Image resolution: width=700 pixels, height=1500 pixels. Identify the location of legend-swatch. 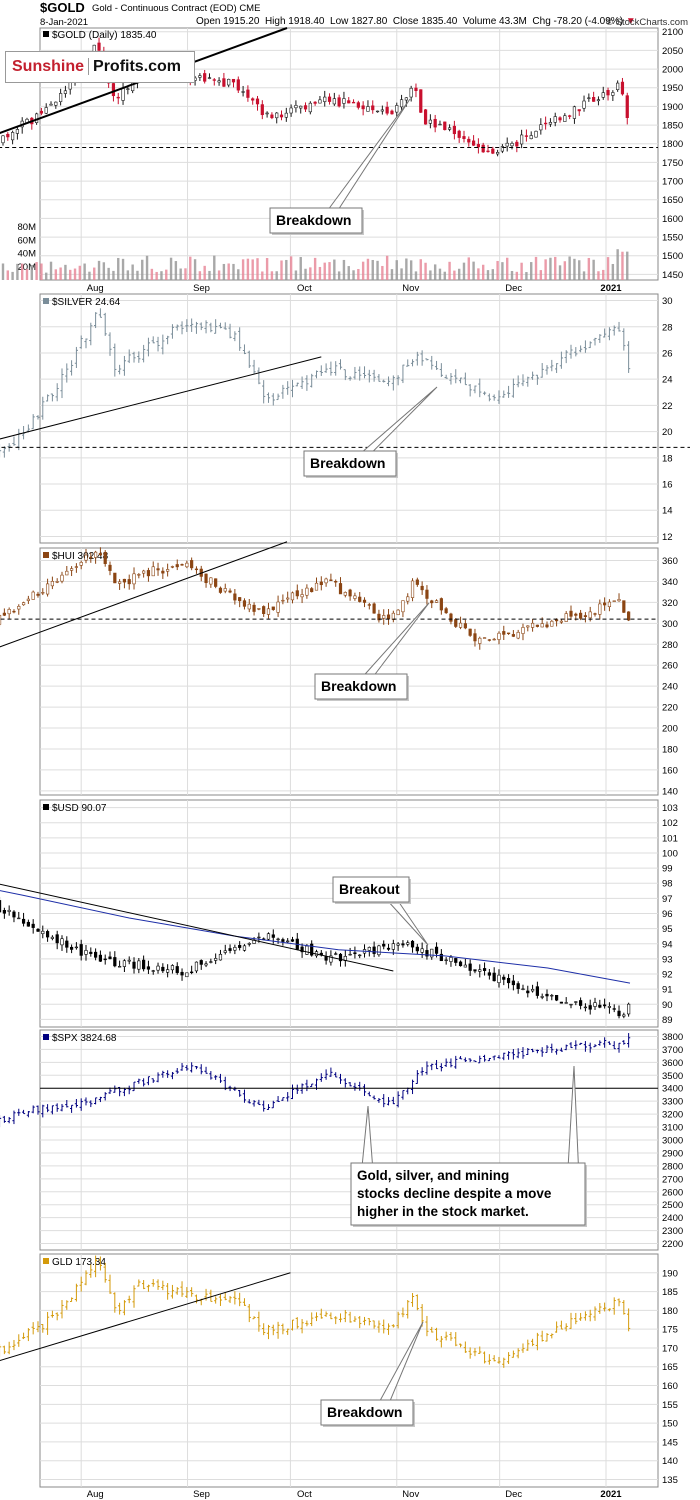
(46, 34).